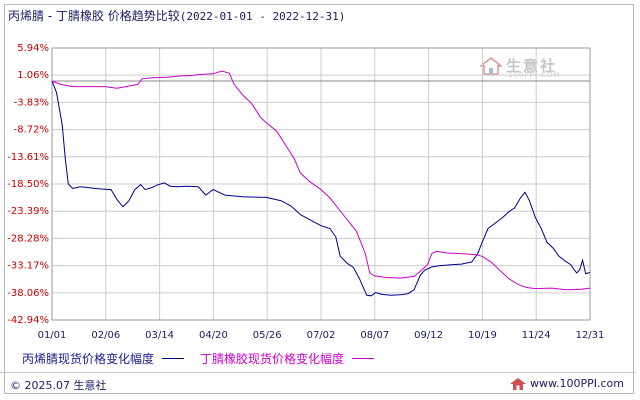  I want to click on y-tick-label: -8.72%, so click(31, 130).